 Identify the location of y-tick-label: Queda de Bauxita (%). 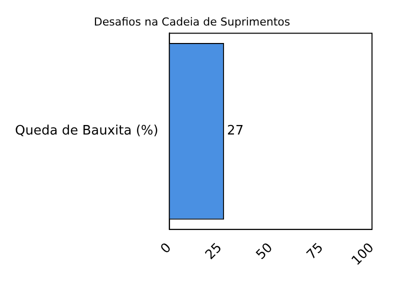
(86, 131).